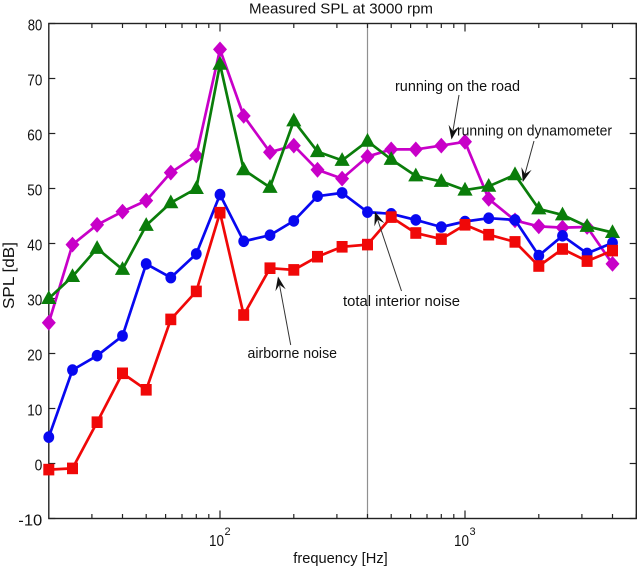  I want to click on svg-text: 40, so click(34, 245).